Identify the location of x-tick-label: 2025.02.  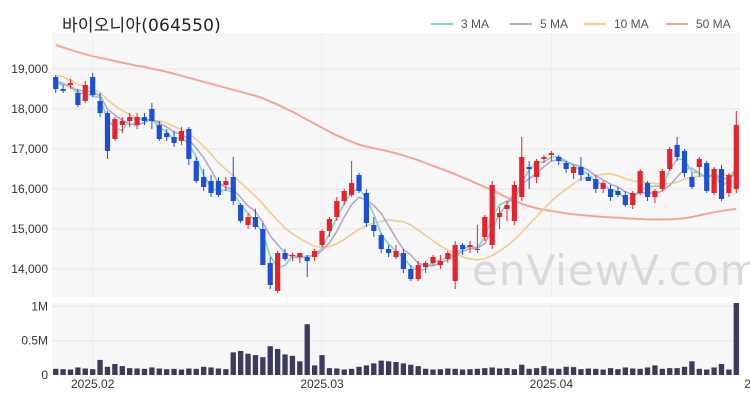
(93, 384).